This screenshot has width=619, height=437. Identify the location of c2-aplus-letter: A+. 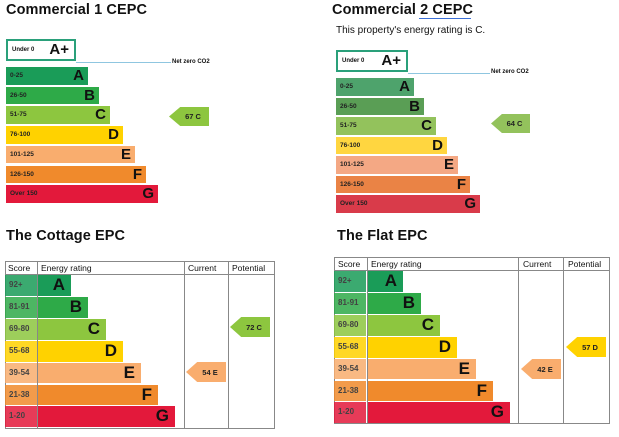
(391, 60).